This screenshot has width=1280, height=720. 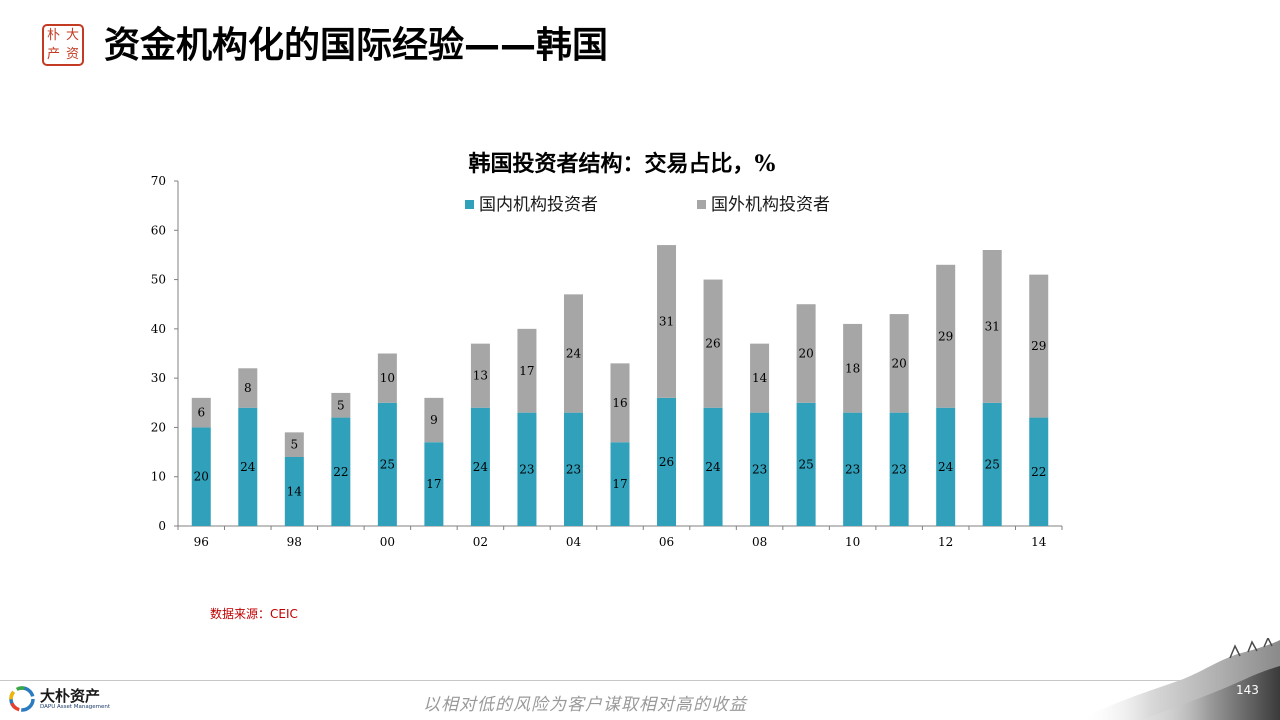 I want to click on data-label: 29, so click(x=945, y=336).